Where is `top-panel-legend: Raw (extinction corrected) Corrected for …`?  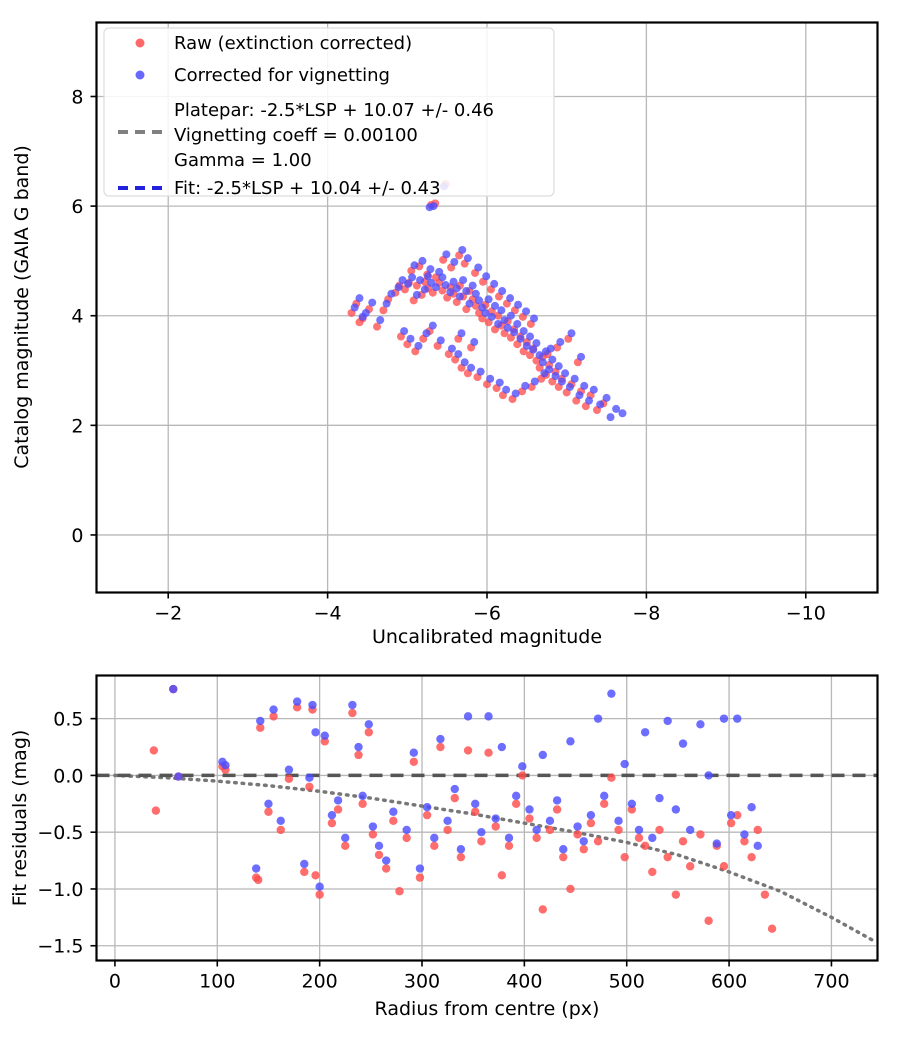 top-panel-legend: Raw (extinction corrected) Corrected for … is located at coordinates (329, 113).